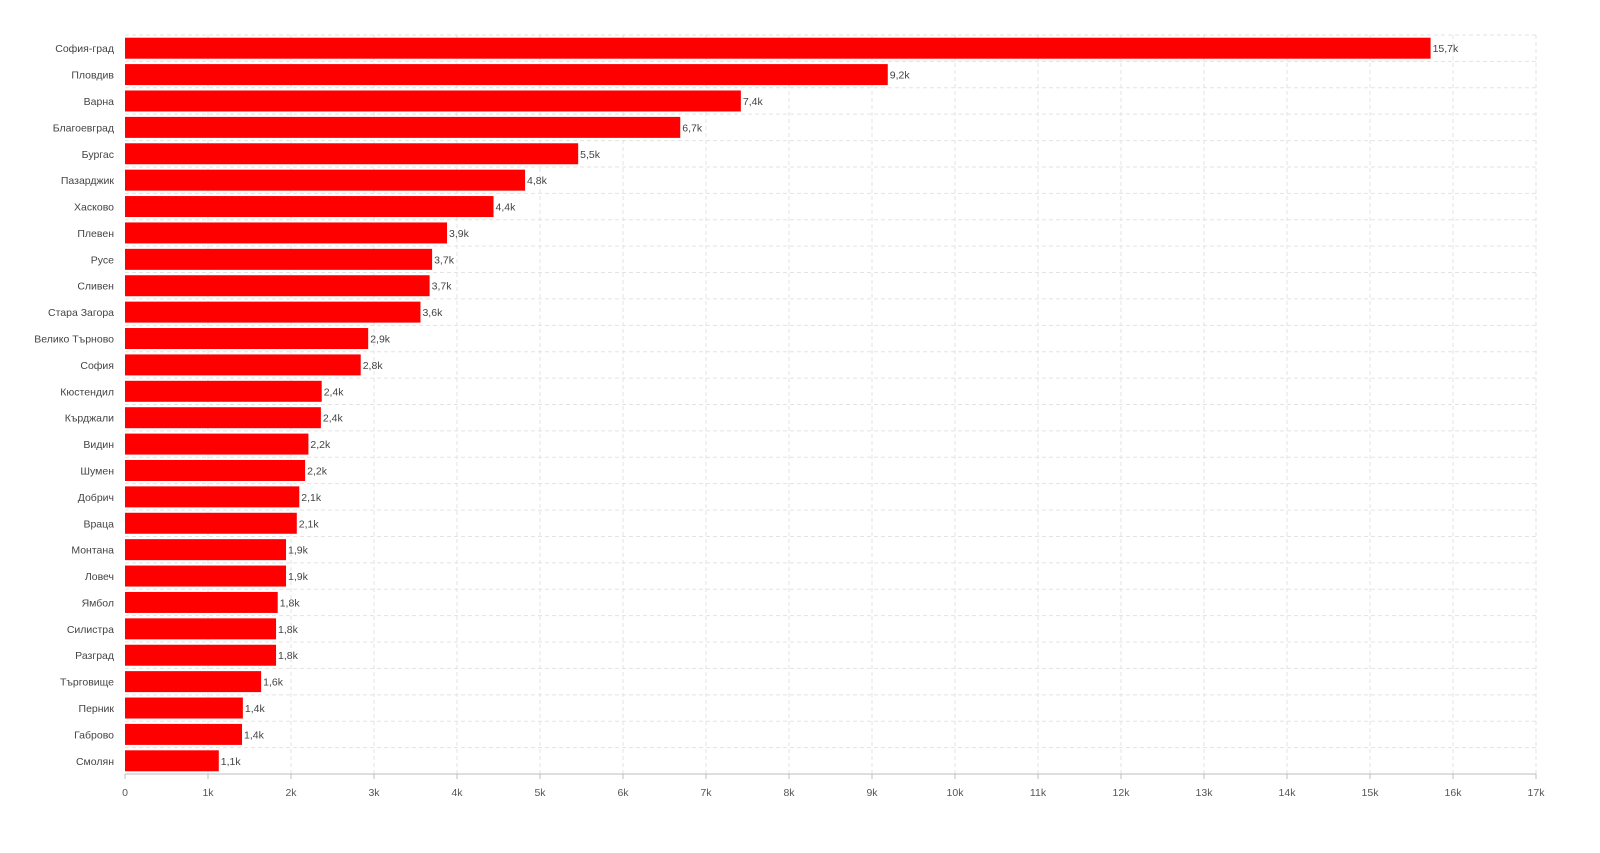 This screenshot has height=853, width=1600. Describe the element at coordinates (92, 551) in the screenshot. I see `category-label: Монтана` at that location.